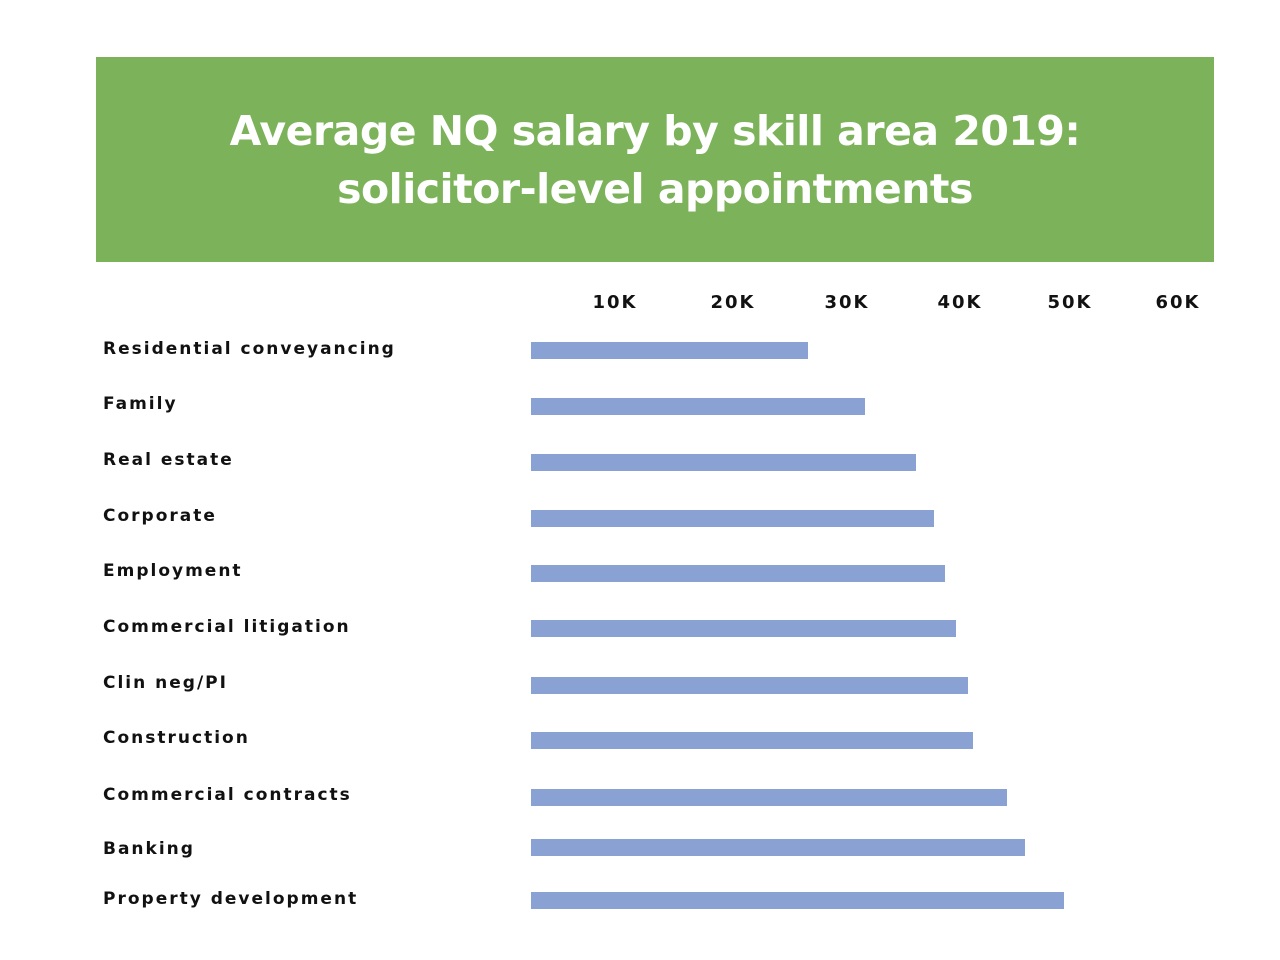 The height and width of the screenshot is (960, 1280). Describe the element at coordinates (176, 738) in the screenshot. I see `category-label: Construction` at that location.